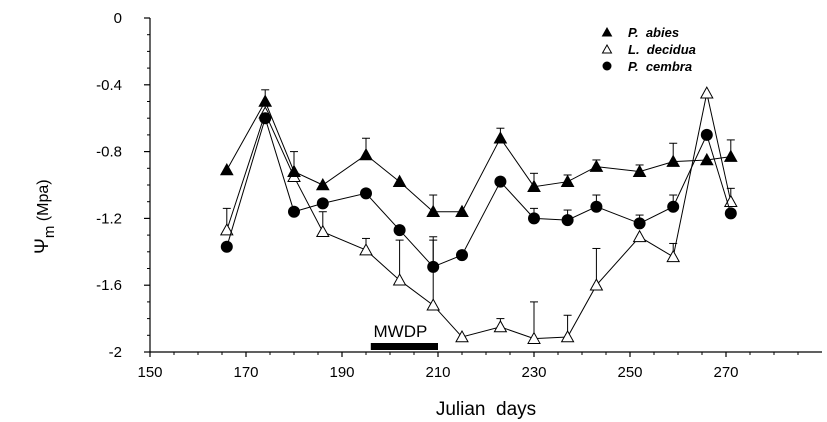 This screenshot has height=422, width=827. What do you see at coordinates (109, 285) in the screenshot?
I see `y-tick-label: -1.6` at bounding box center [109, 285].